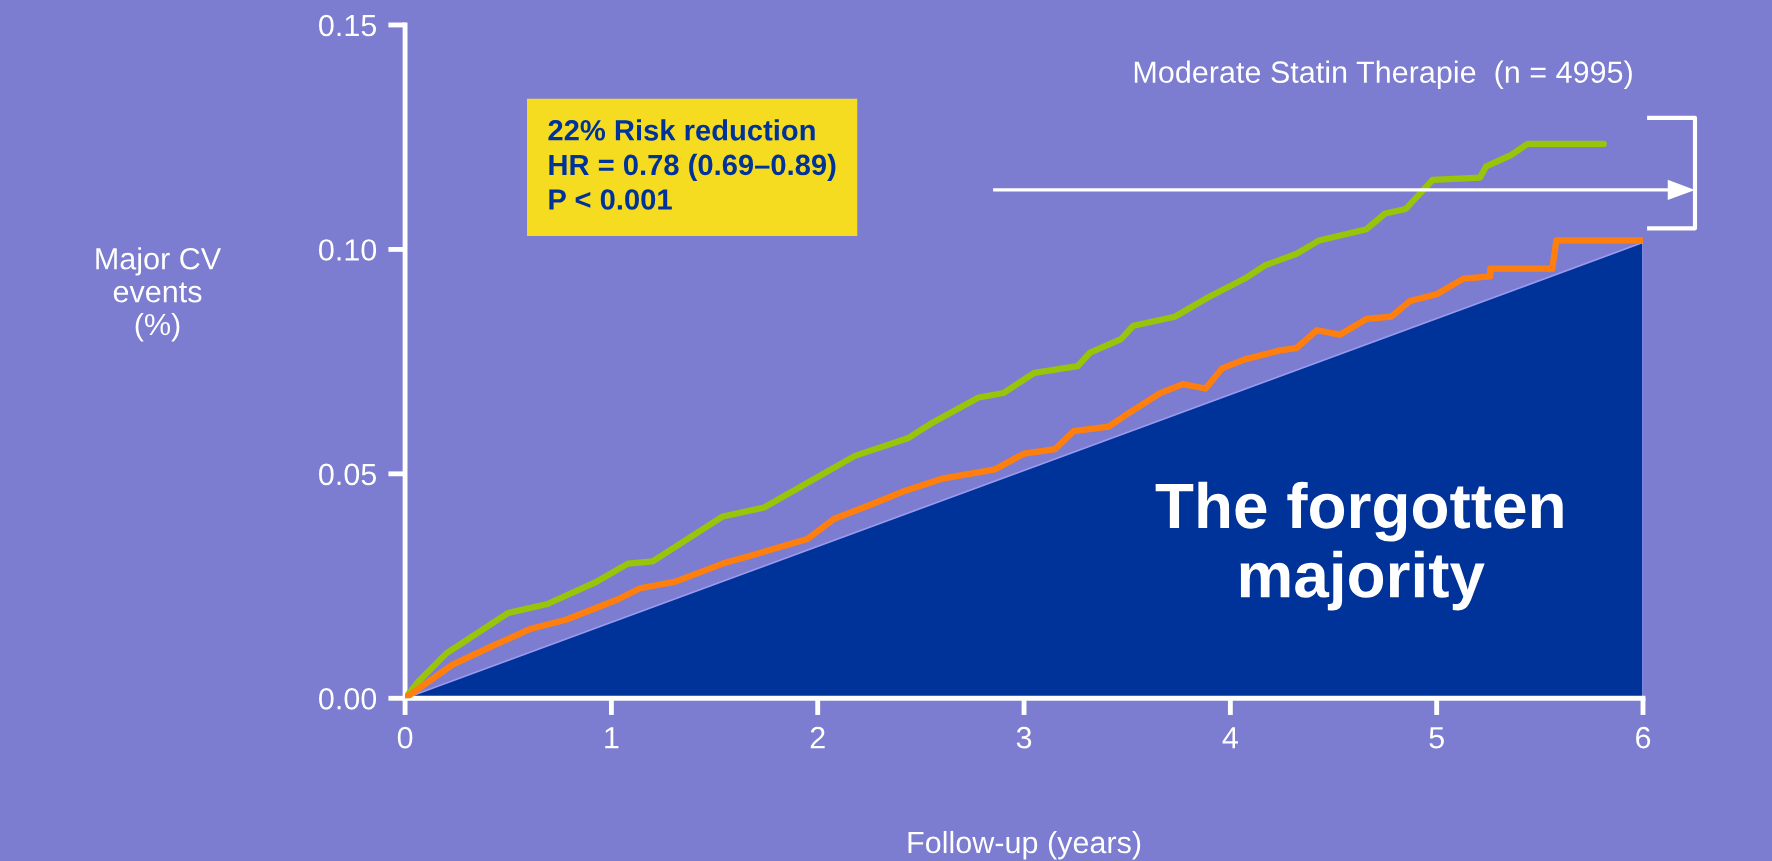 The image size is (1772, 861). I want to click on y-axis-title: Major CV events (%), so click(159, 294).